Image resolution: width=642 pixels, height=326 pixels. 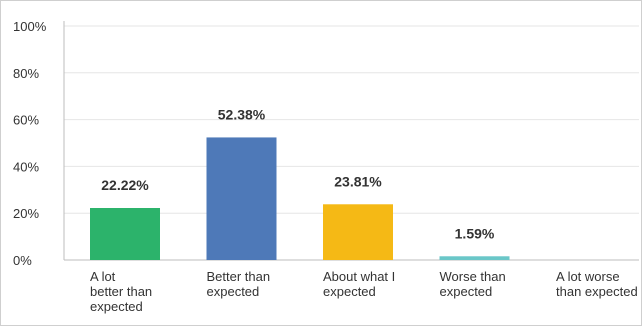 What do you see at coordinates (475, 233) in the screenshot?
I see `data-label: 1.59%` at bounding box center [475, 233].